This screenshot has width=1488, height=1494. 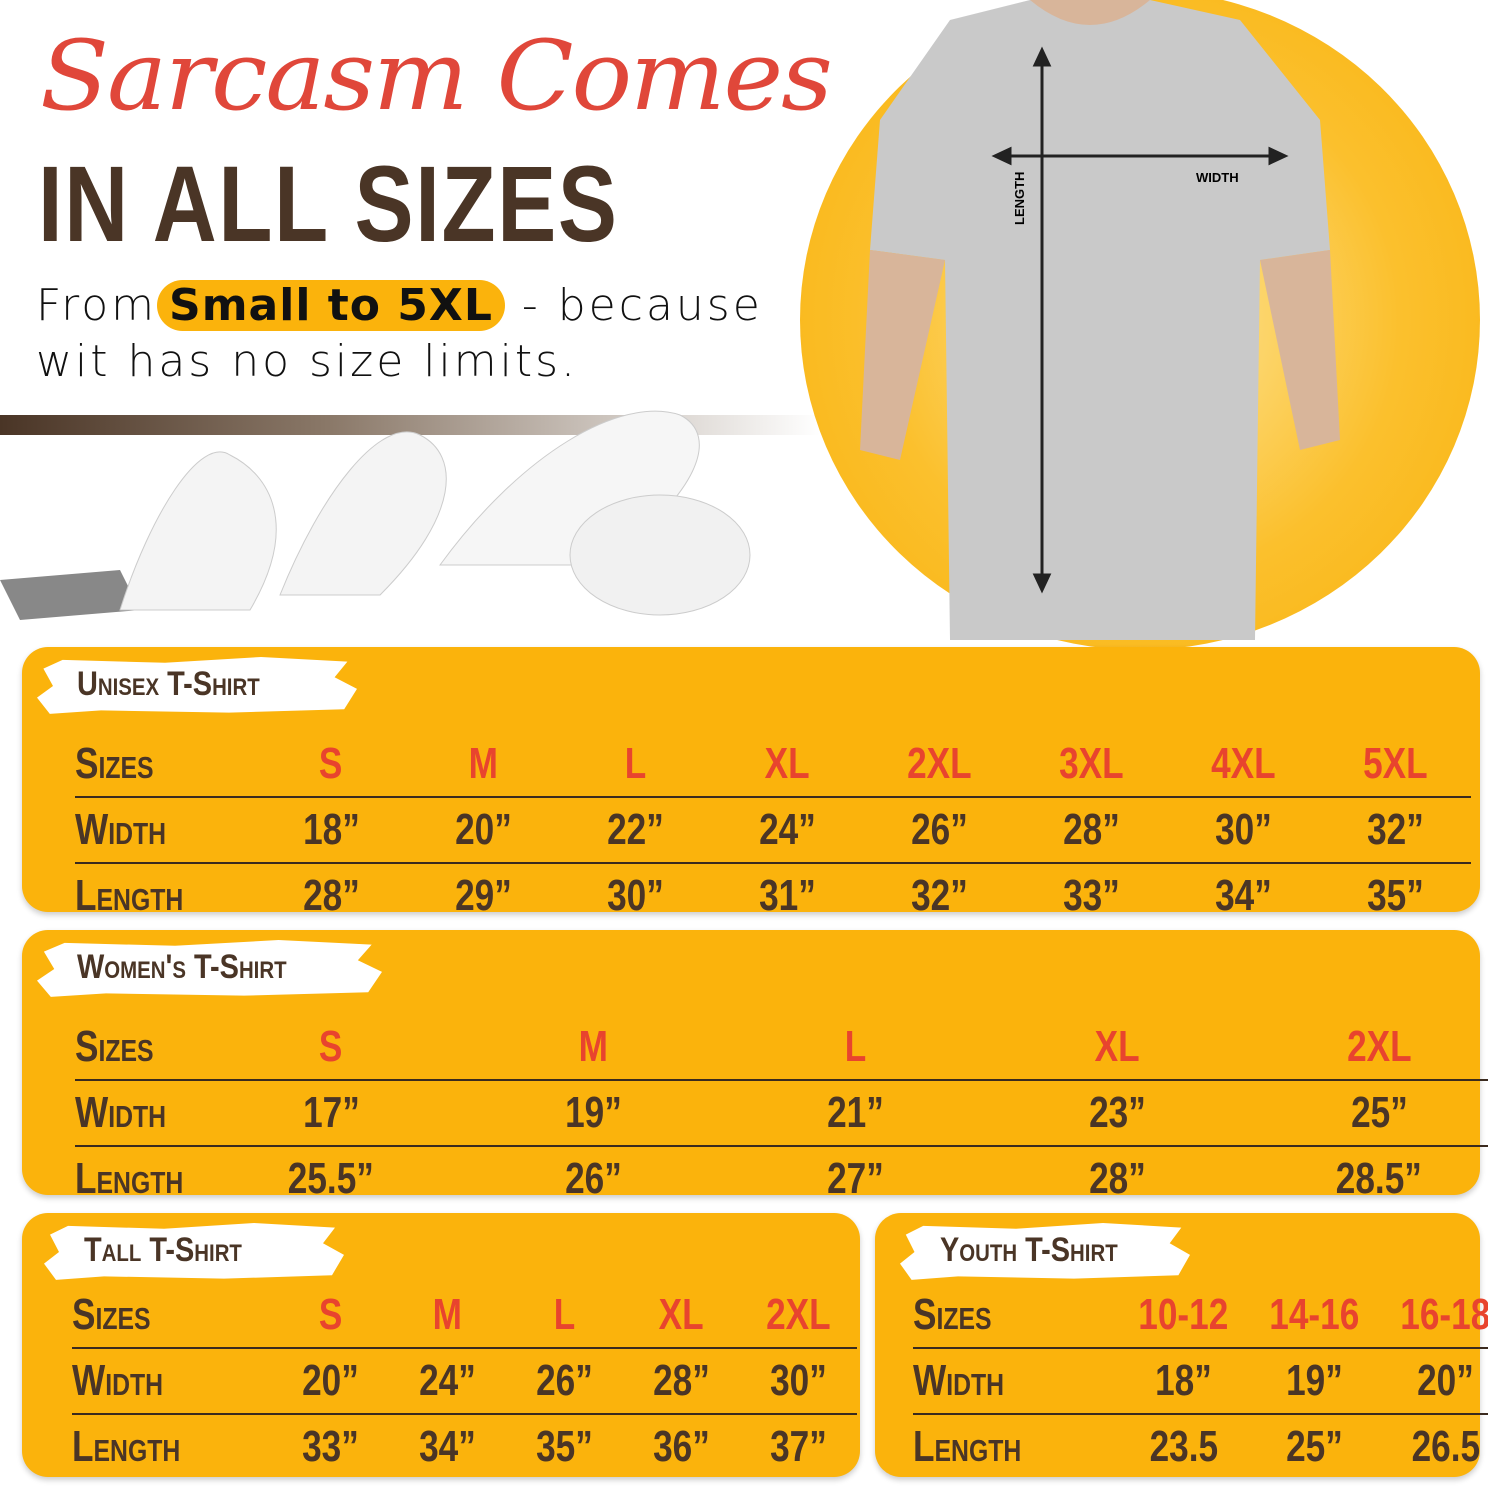 What do you see at coordinates (1368, 1114) in the screenshot?
I see `width-value: 25”` at bounding box center [1368, 1114].